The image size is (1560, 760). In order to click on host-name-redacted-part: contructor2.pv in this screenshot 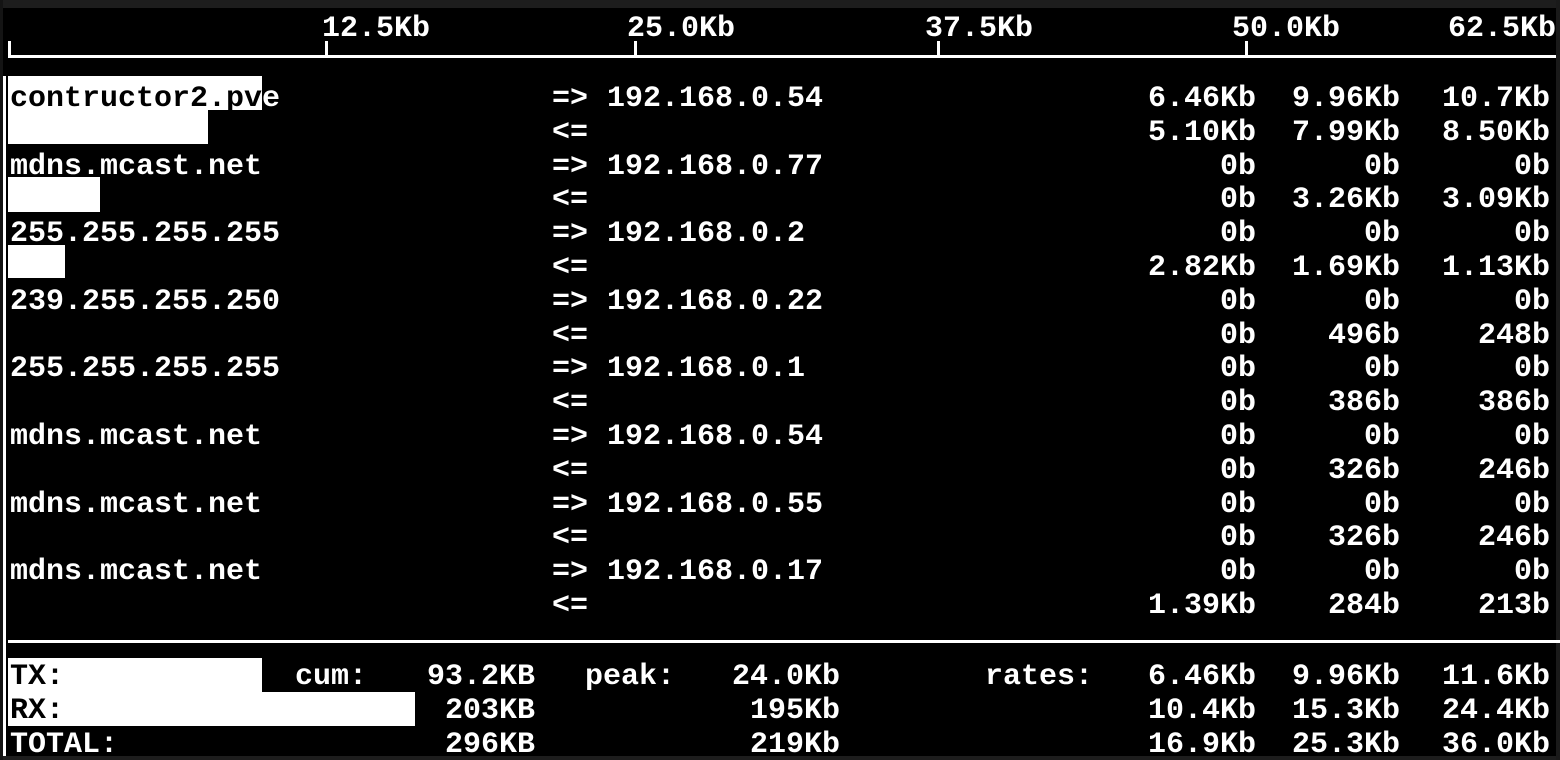, I will do `click(136, 99)`.